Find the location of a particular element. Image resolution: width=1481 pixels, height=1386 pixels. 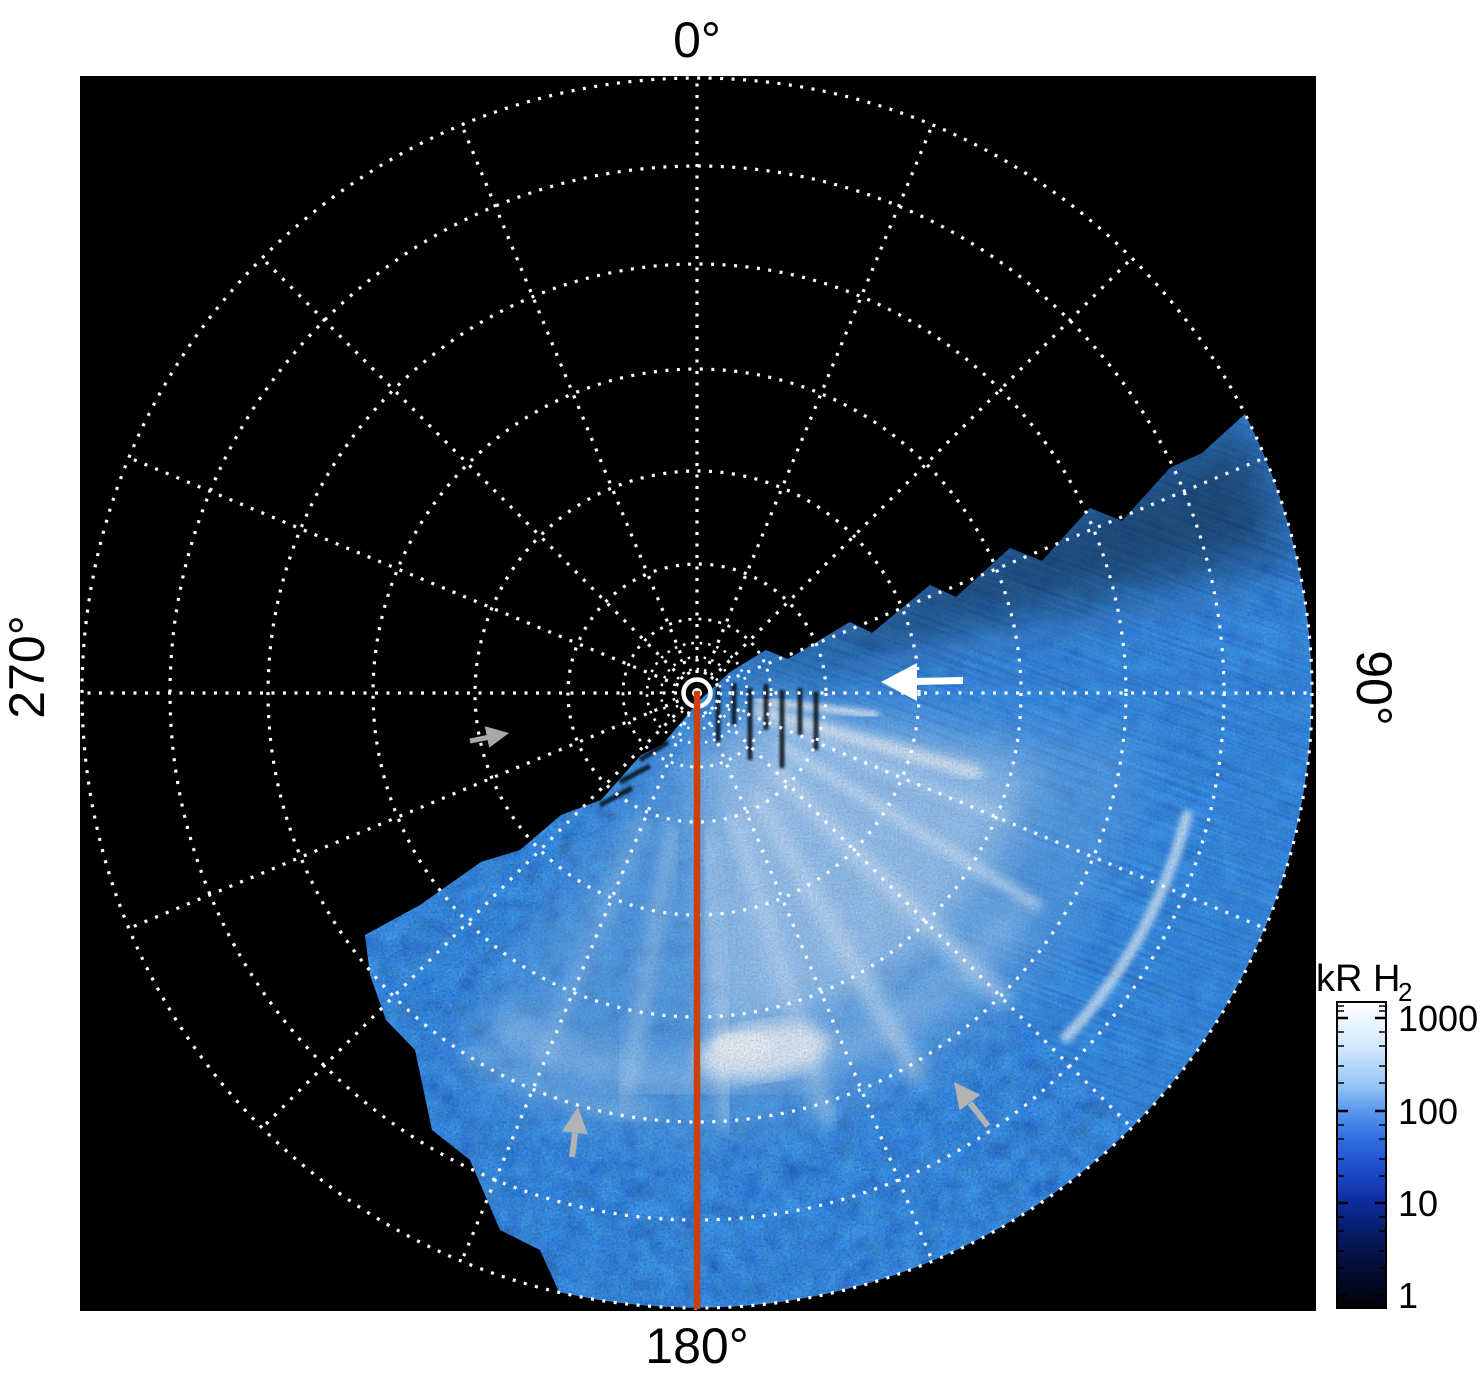

colorbar-minor-ticks is located at coordinates (1361, 1137).